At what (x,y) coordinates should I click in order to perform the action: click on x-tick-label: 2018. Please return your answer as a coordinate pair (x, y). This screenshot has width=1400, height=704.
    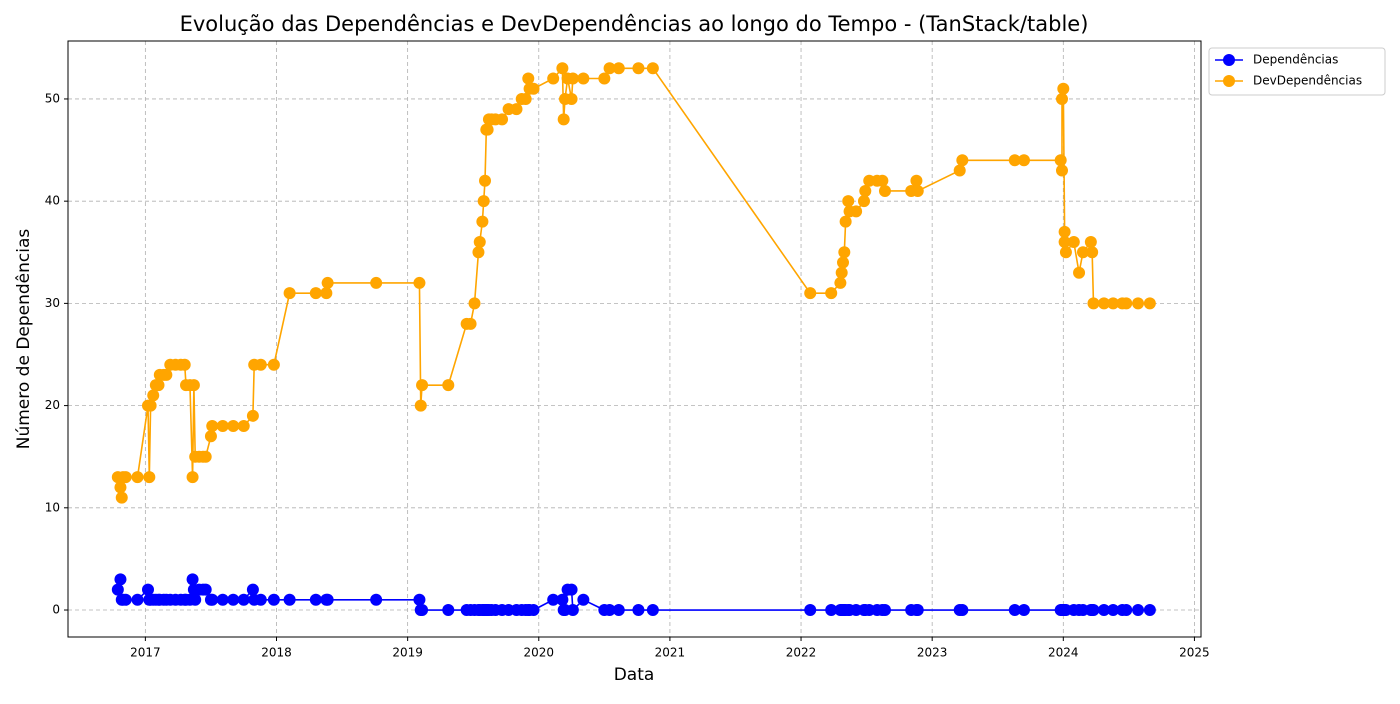
    Looking at the image, I should click on (276, 653).